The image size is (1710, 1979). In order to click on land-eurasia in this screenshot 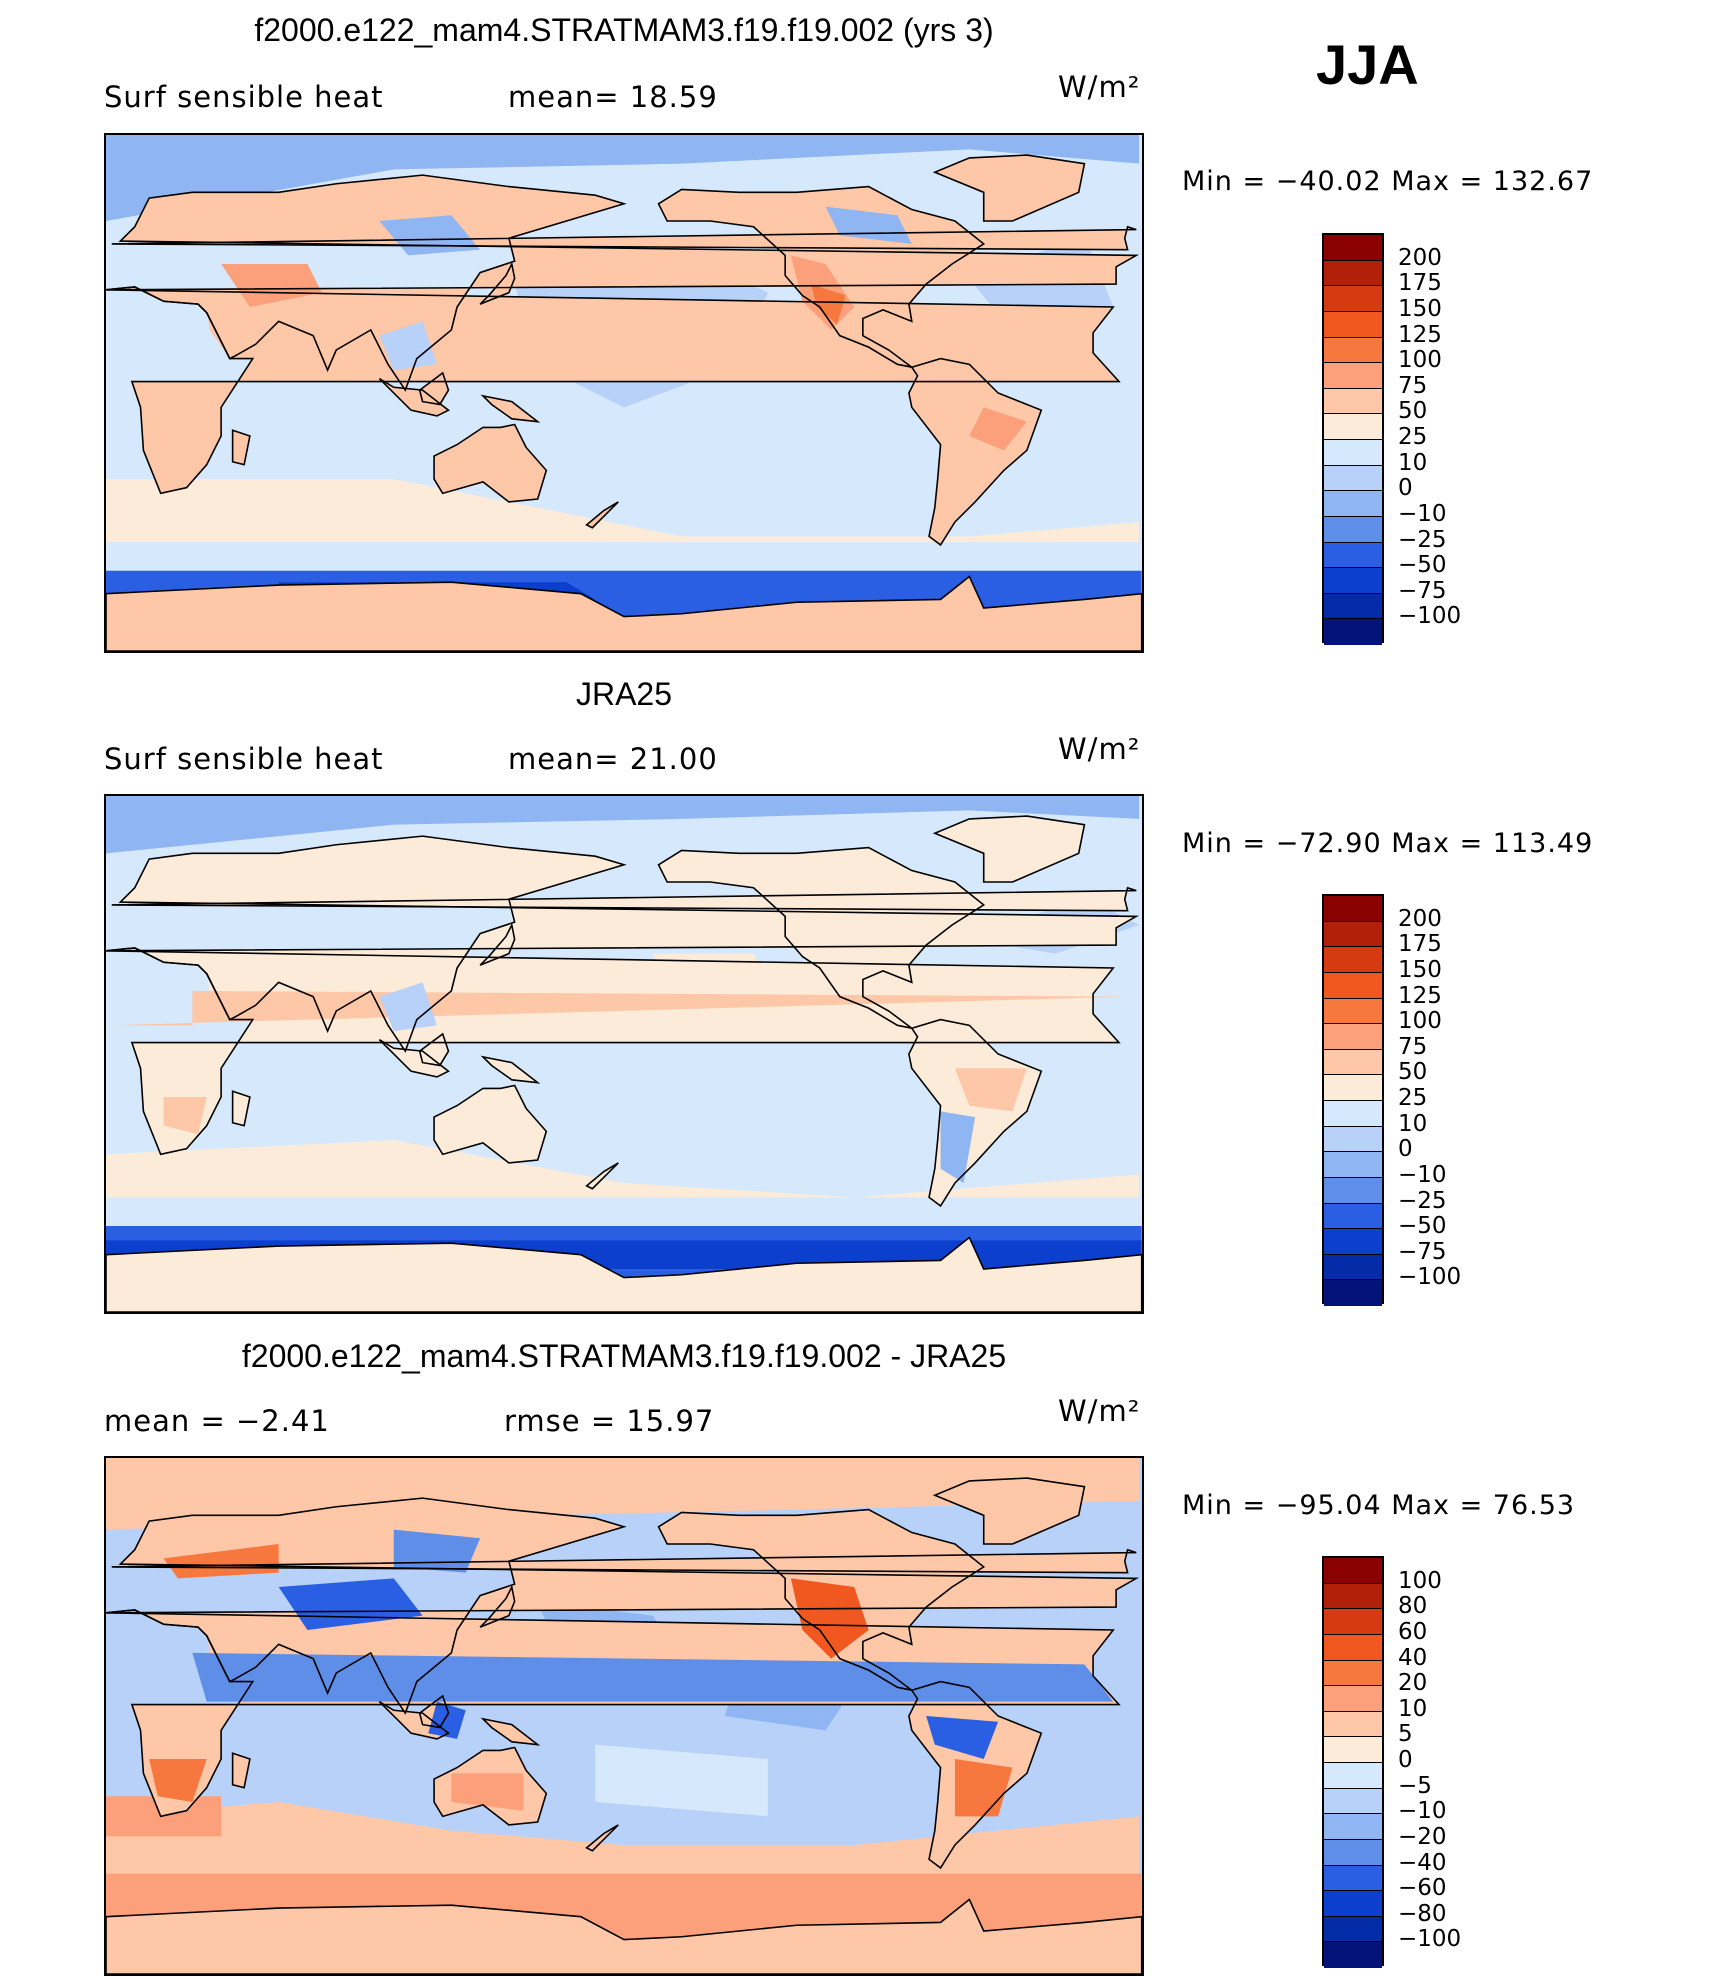, I will do `click(621, 1606)`.